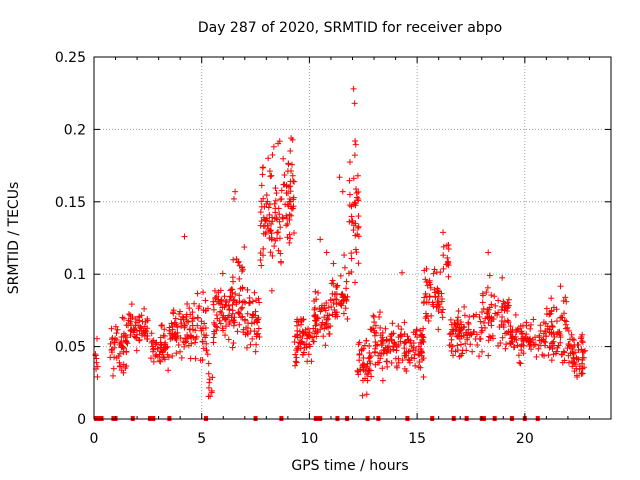 The width and height of the screenshot is (640, 480). What do you see at coordinates (81, 420) in the screenshot?
I see `y-tick-label: 0` at bounding box center [81, 420].